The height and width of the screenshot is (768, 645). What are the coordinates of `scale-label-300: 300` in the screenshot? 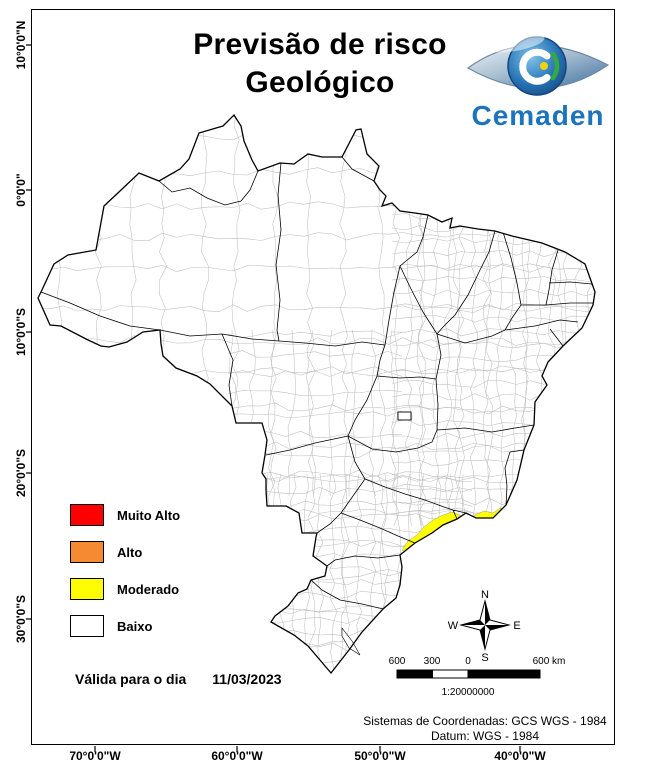 It's located at (432, 661).